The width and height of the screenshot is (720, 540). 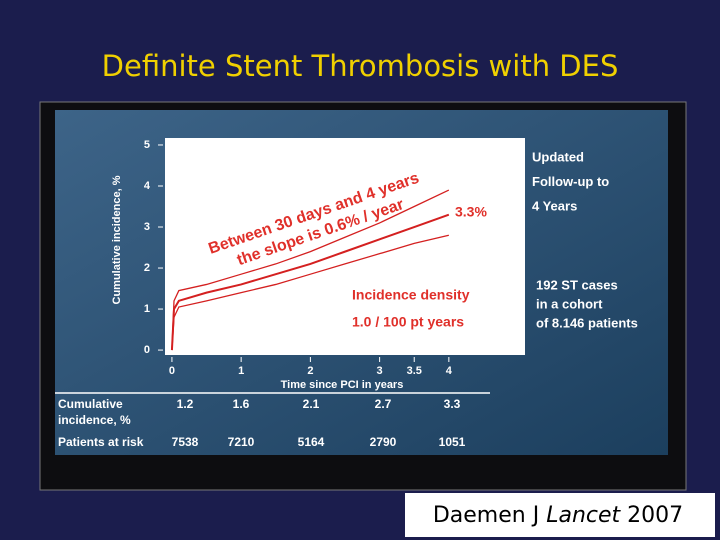 I want to click on x-tick-label: 4, so click(x=449, y=371).